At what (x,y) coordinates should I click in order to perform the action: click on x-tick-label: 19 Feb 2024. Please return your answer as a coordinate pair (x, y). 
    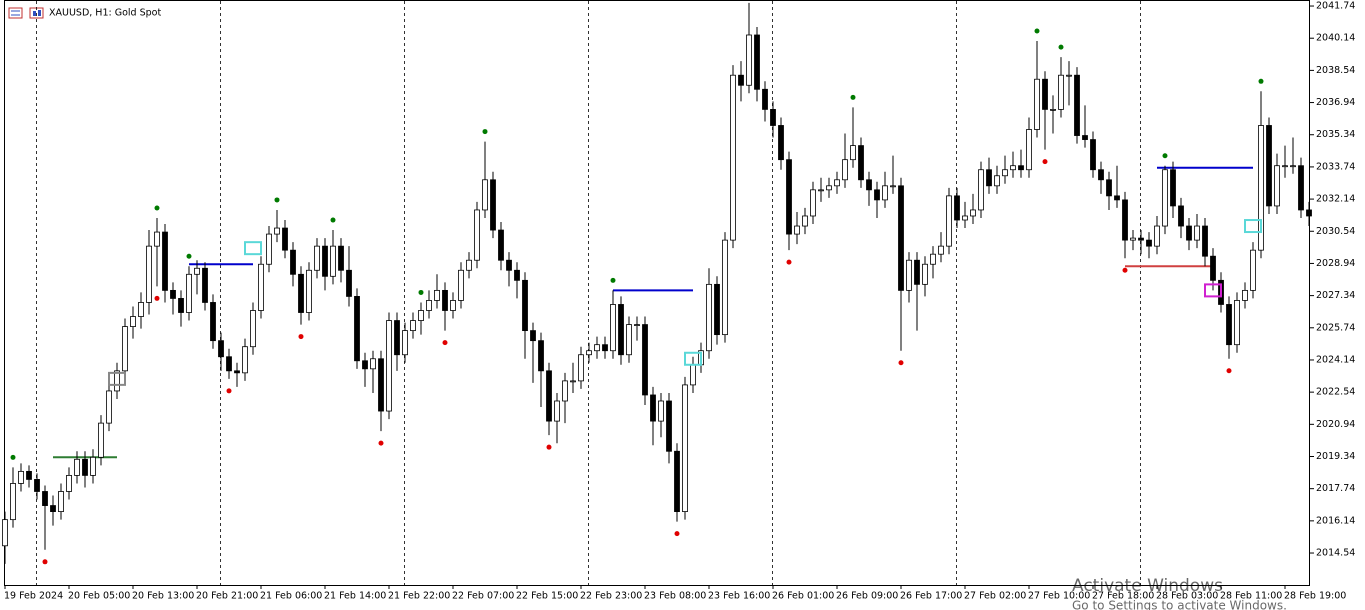
    Looking at the image, I should click on (33, 596).